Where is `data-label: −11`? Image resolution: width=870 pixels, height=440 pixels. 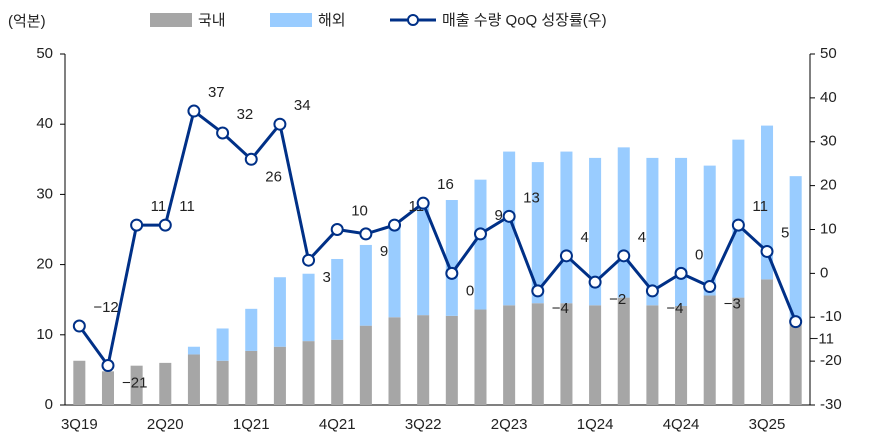 data-label: −11 is located at coordinates (822, 339).